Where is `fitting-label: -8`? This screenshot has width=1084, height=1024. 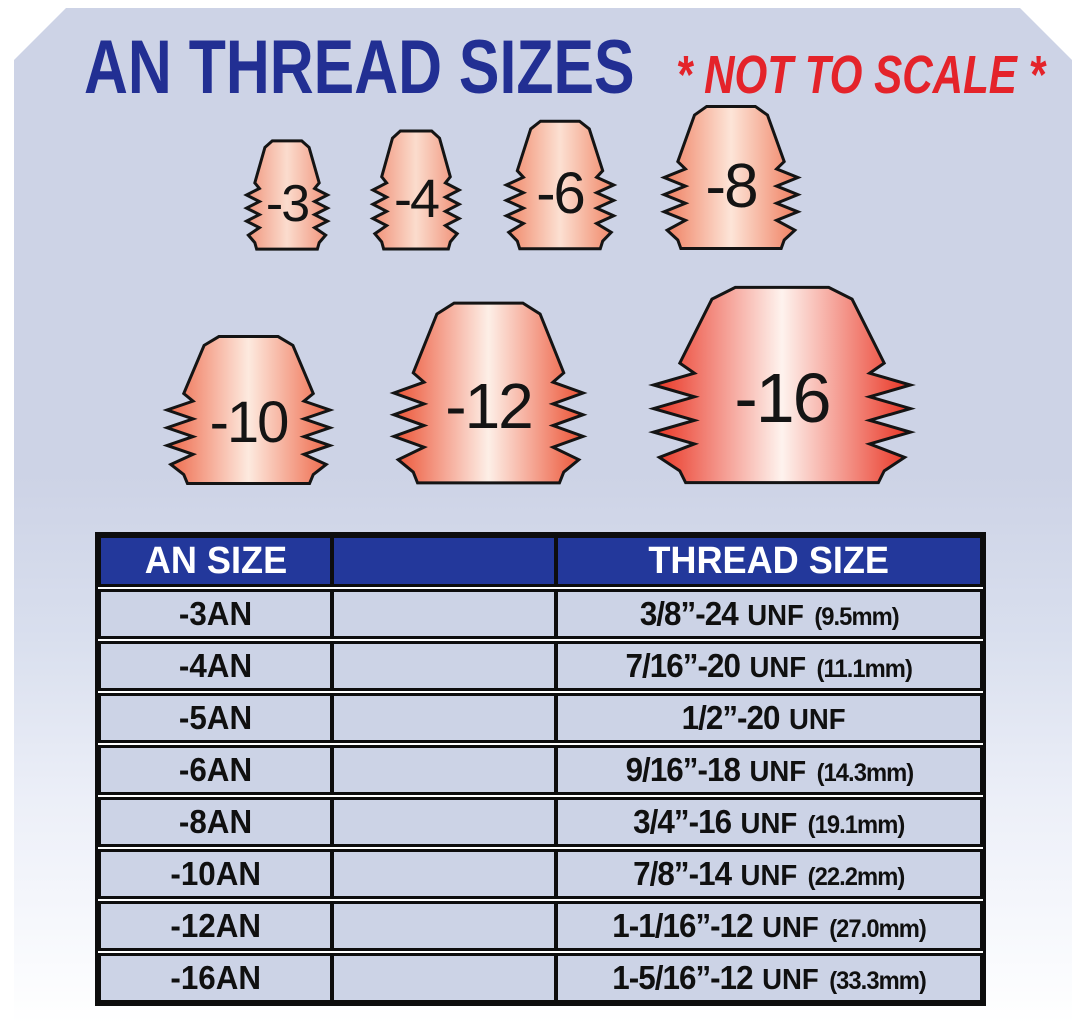 fitting-label: -8 is located at coordinates (731, 186).